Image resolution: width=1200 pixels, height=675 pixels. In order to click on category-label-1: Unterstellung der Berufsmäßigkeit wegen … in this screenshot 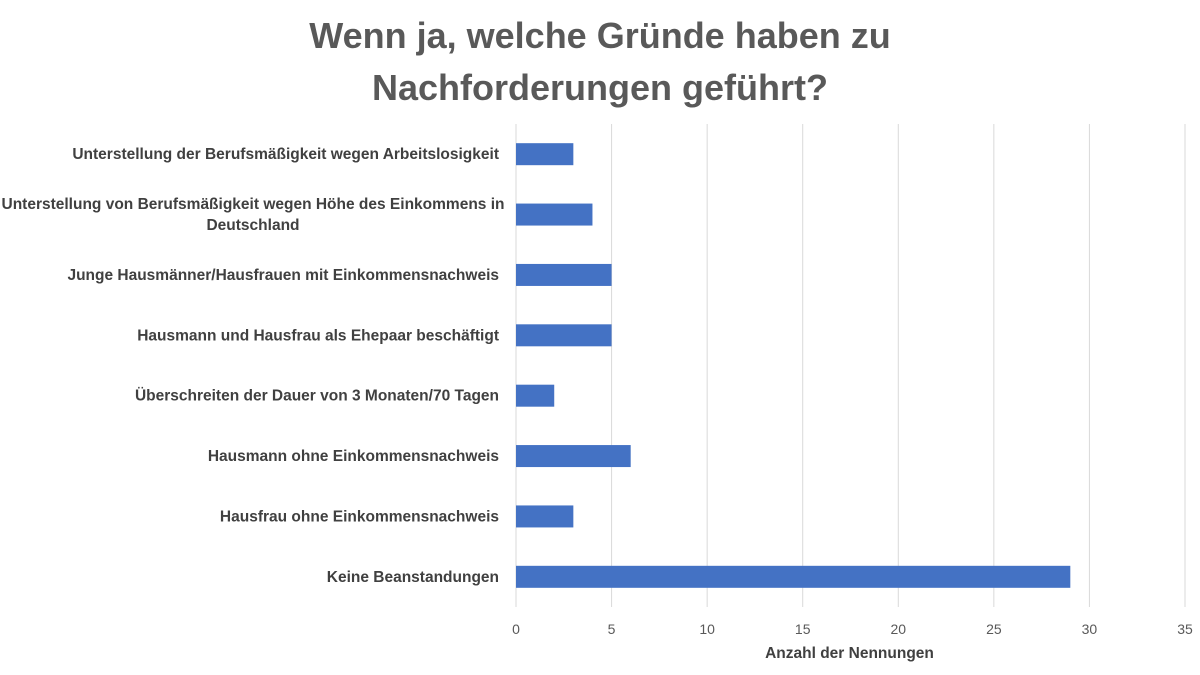, I will do `click(285, 154)`.